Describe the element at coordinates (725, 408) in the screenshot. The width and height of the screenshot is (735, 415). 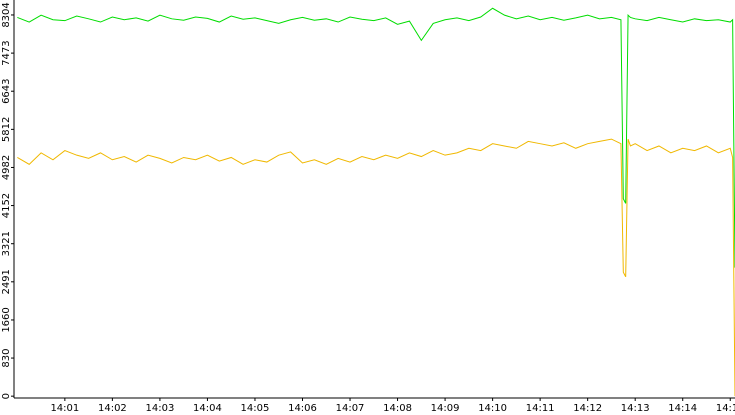
I see `x-tick-label: 14:15` at that location.